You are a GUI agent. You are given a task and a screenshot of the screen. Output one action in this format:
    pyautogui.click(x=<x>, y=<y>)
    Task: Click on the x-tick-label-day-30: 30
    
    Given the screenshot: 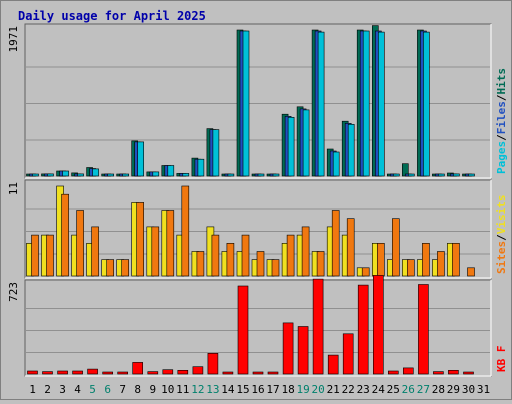 What is the action you would take?
    pyautogui.click(x=468, y=389)
    